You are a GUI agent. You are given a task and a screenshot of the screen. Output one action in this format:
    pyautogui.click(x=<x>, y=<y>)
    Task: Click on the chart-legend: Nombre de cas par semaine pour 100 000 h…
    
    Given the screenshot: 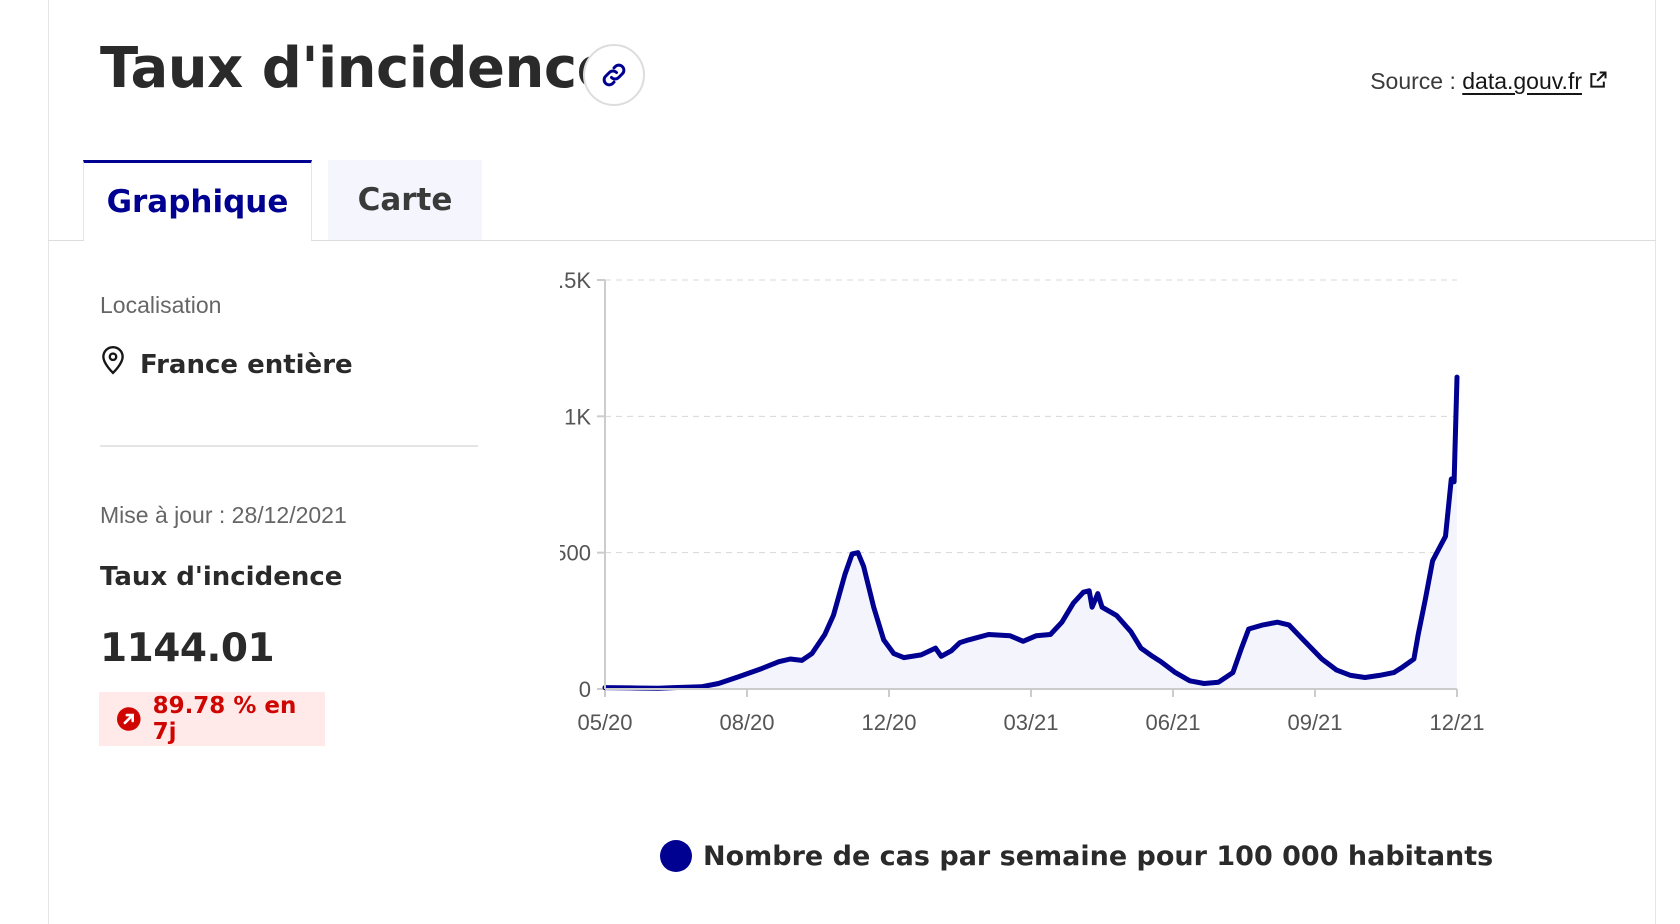 What is the action you would take?
    pyautogui.click(x=1076, y=856)
    